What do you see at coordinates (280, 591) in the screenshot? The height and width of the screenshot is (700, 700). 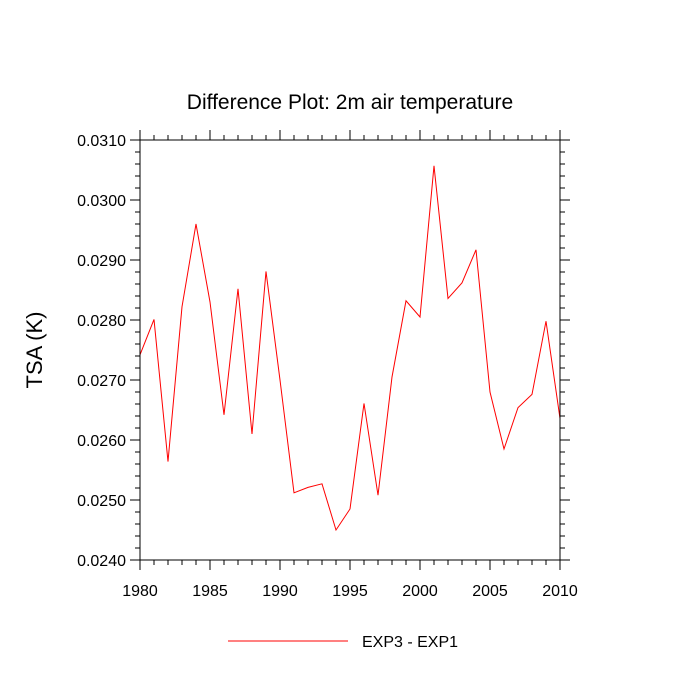 I see `x-tick-label: 1990` at bounding box center [280, 591].